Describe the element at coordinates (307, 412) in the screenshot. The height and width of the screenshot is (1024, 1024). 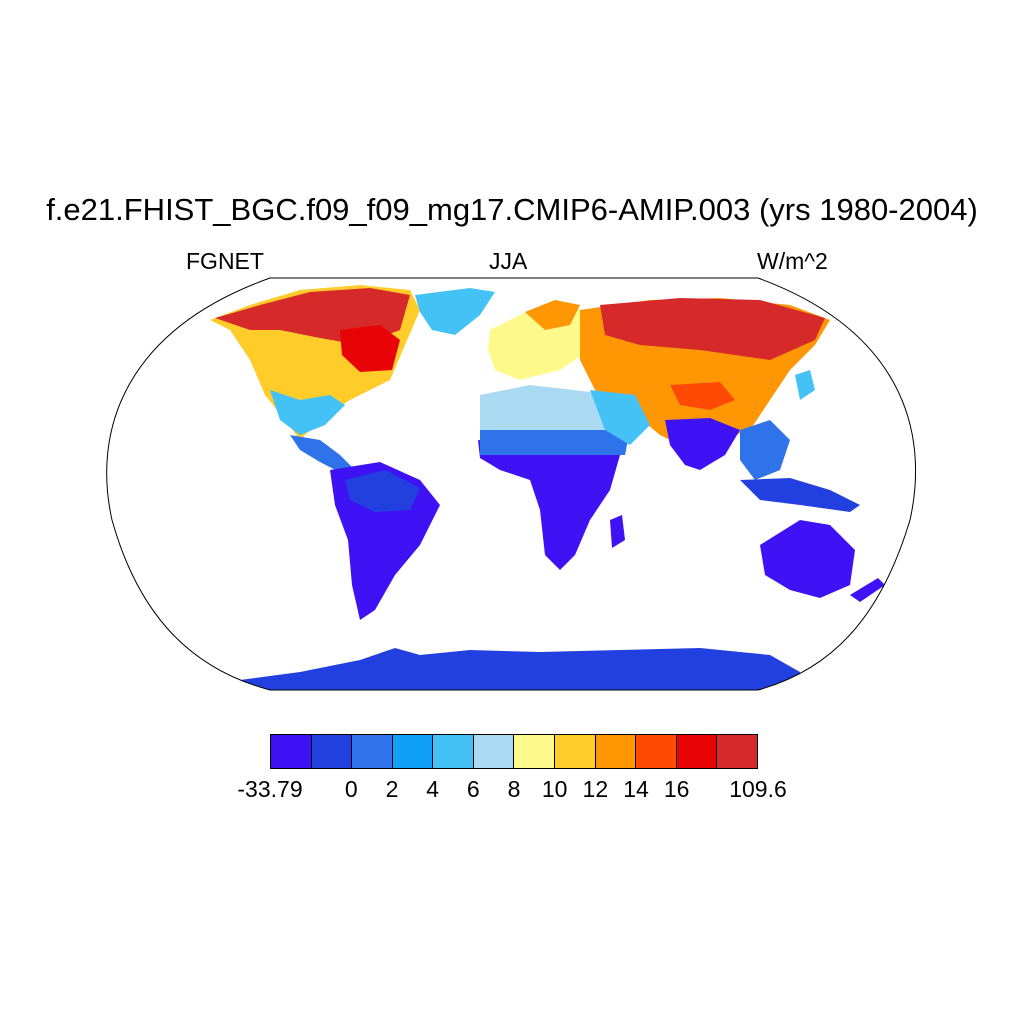
I see `us-east` at that location.